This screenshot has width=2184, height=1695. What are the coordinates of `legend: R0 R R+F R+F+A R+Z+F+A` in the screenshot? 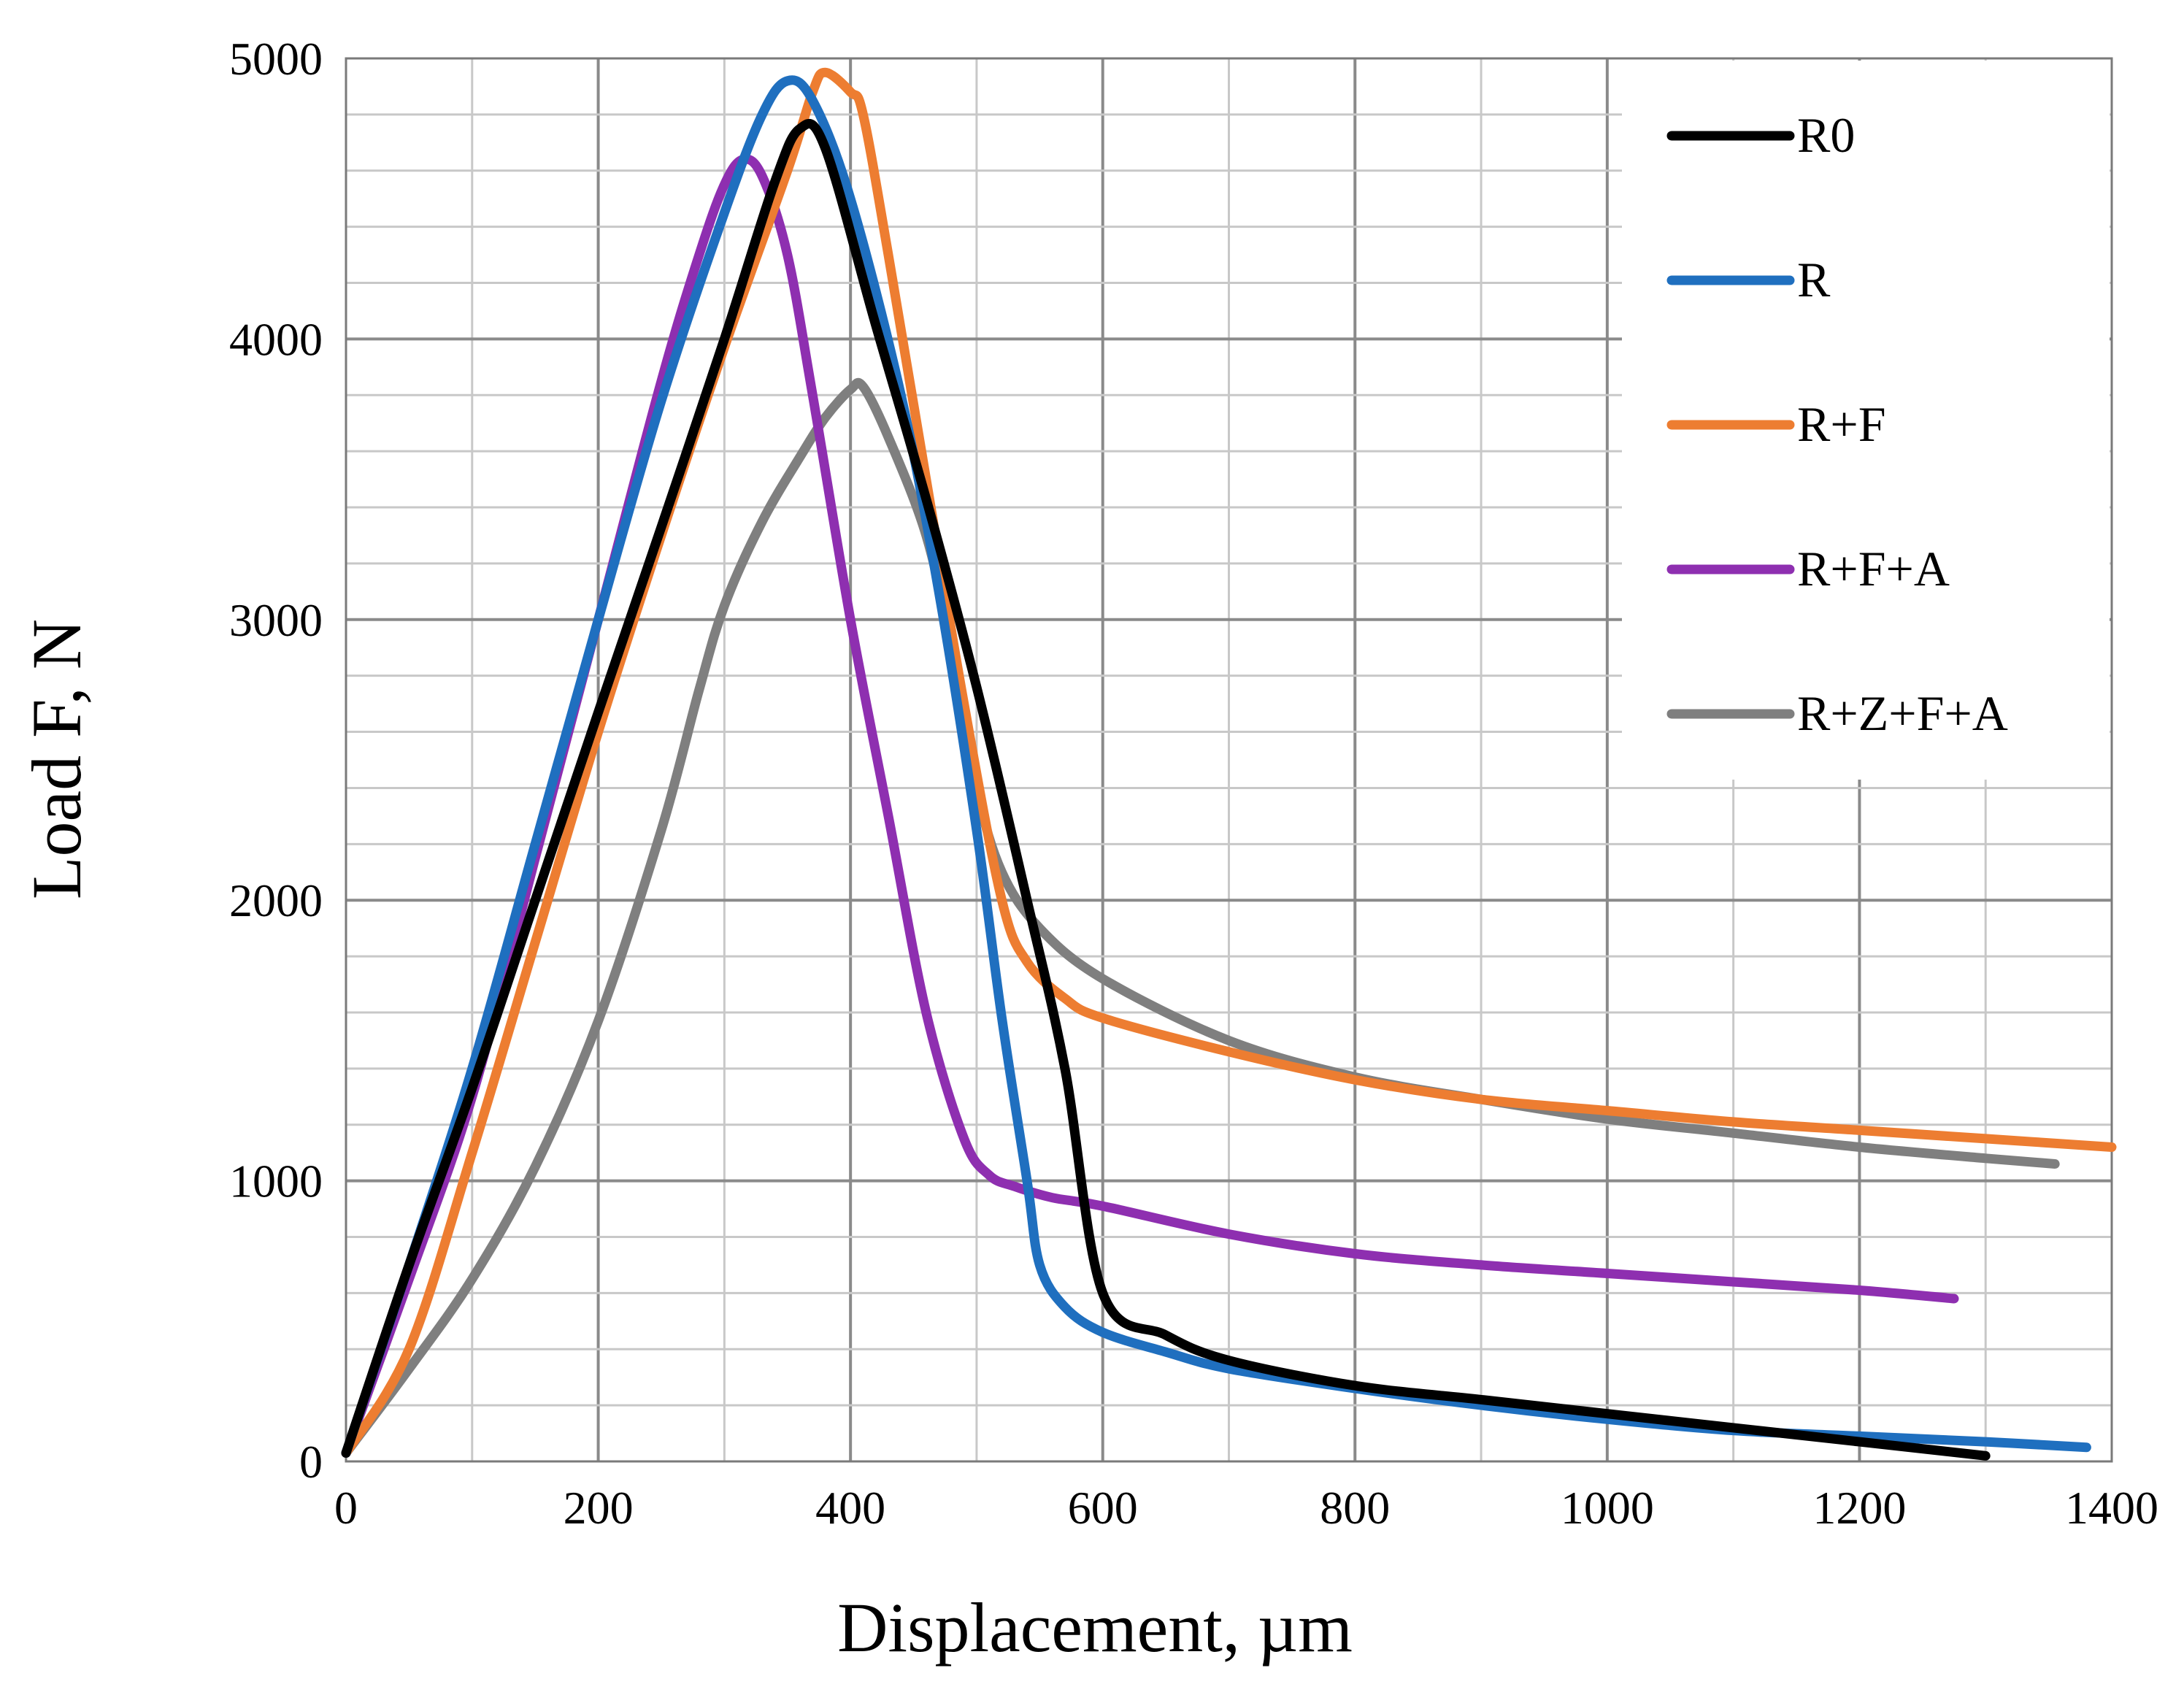 It's located at (1866, 420).